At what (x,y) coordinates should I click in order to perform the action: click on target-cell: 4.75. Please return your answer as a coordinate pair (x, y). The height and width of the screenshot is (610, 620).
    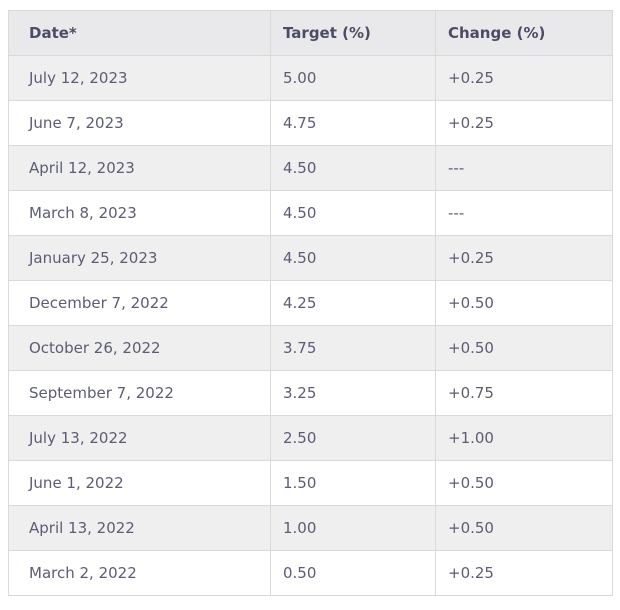
    Looking at the image, I should click on (353, 123).